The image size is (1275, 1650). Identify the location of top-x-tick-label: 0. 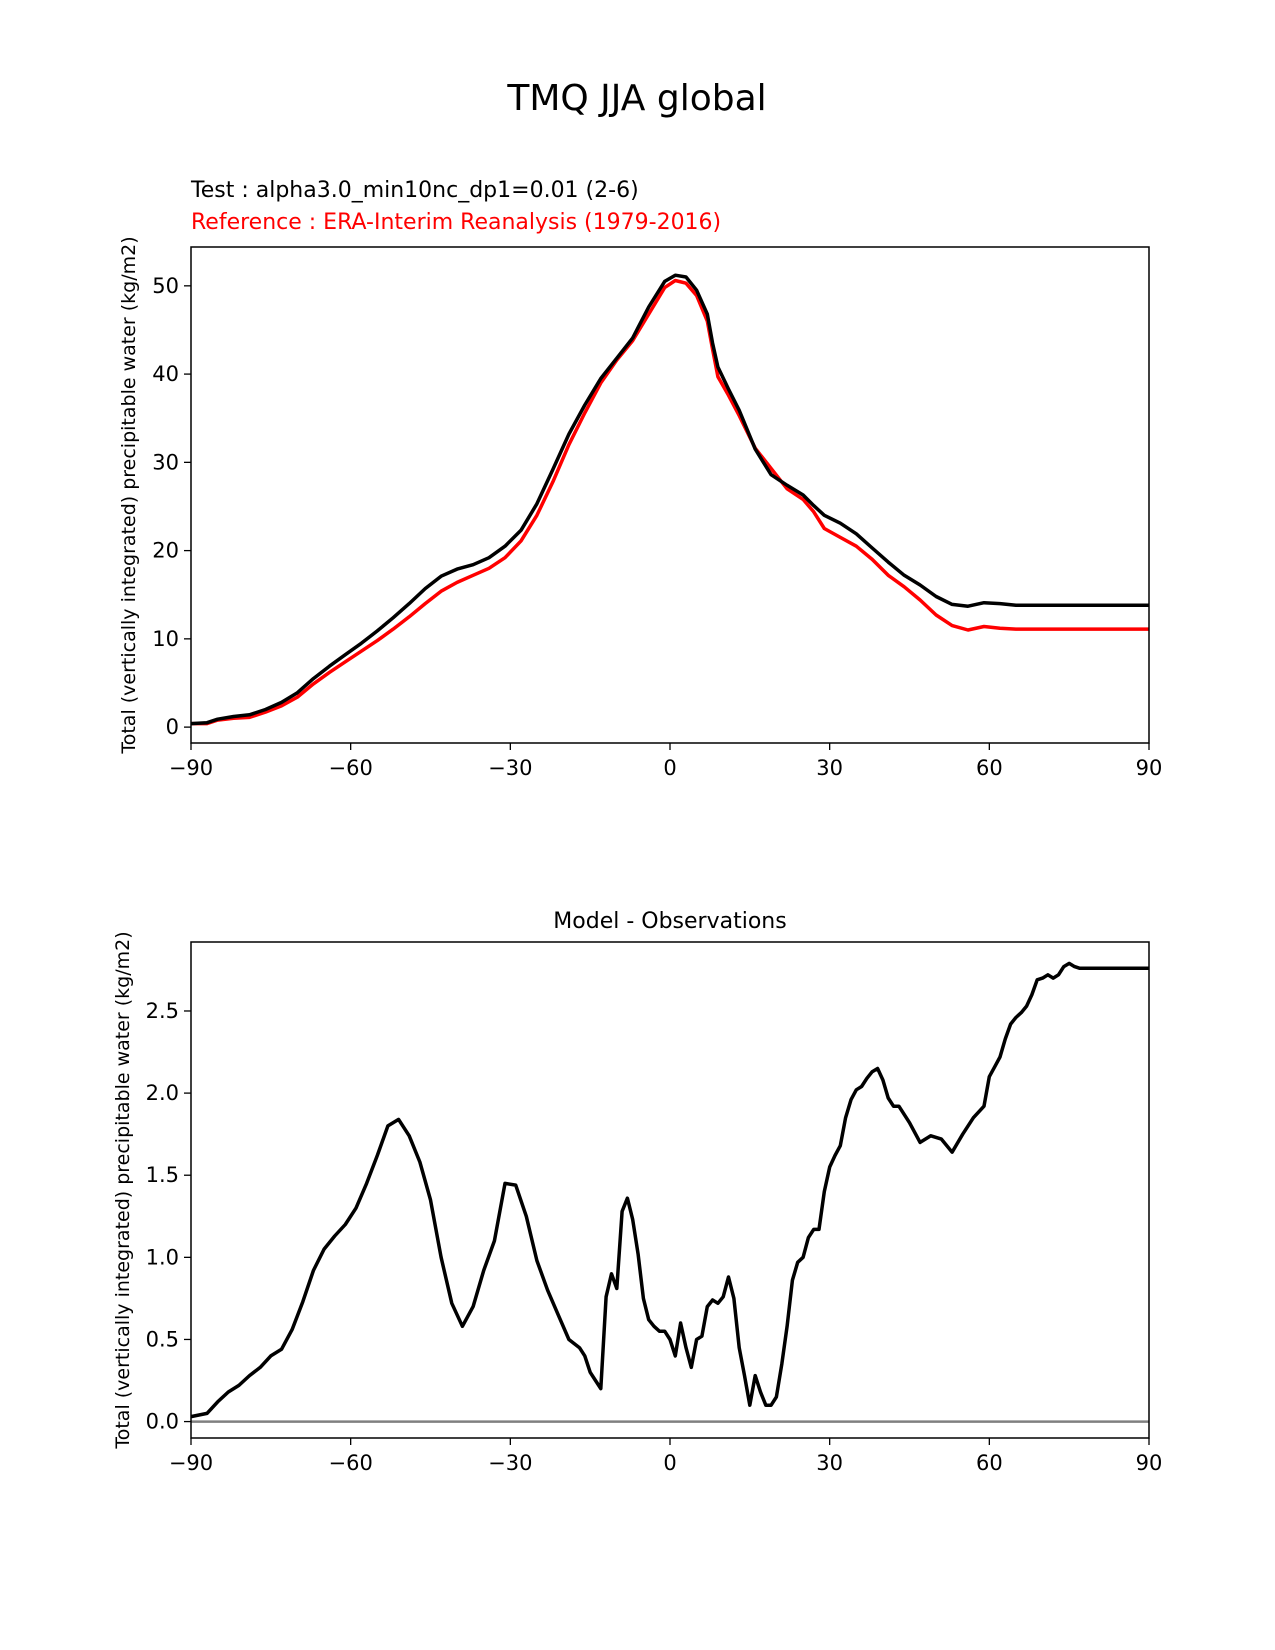
(669, 768).